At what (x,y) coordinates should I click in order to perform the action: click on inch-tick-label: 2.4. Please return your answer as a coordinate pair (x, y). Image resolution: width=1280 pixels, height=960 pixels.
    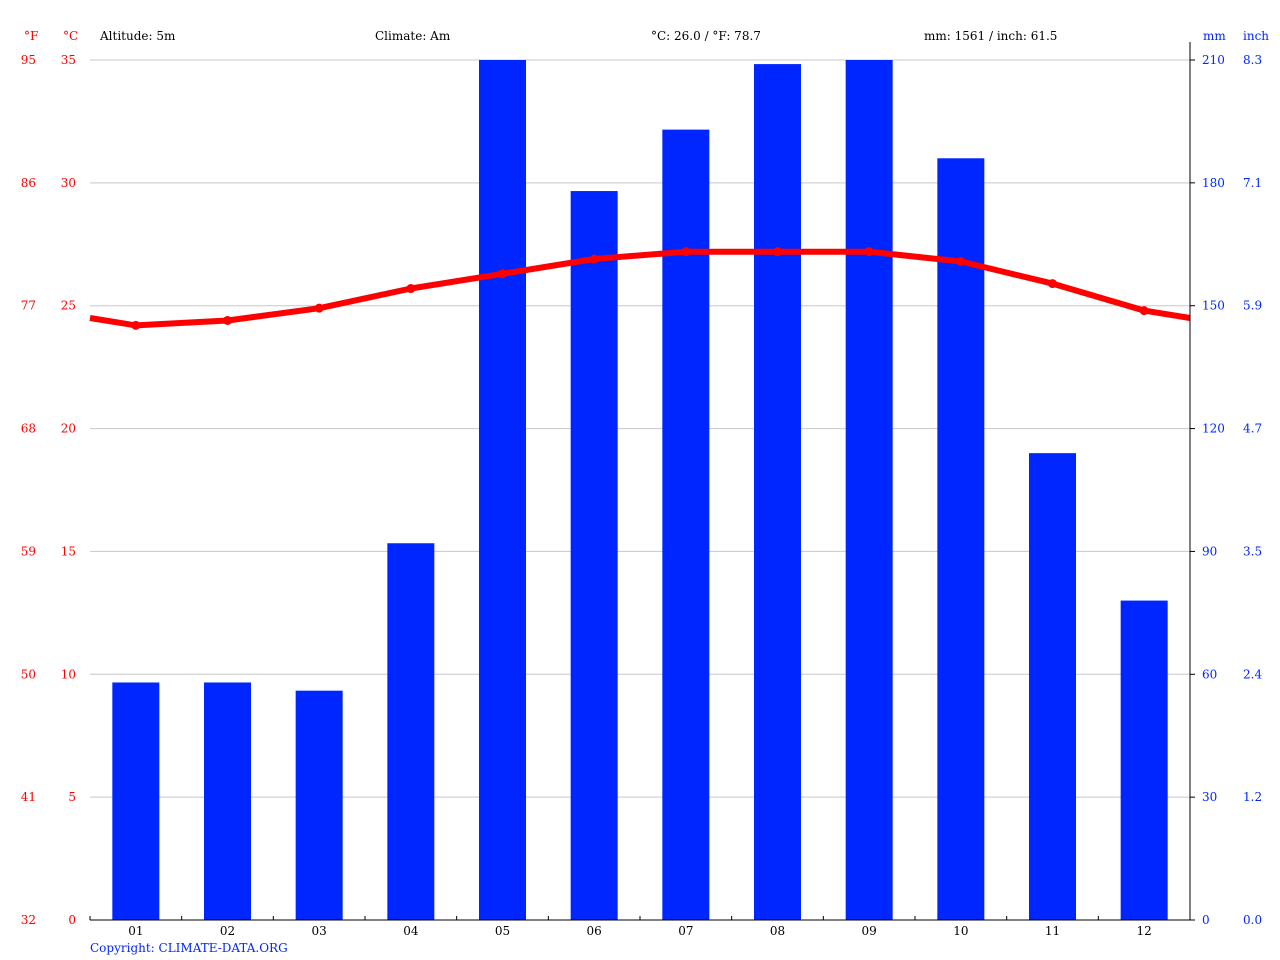
    Looking at the image, I should click on (1252, 674).